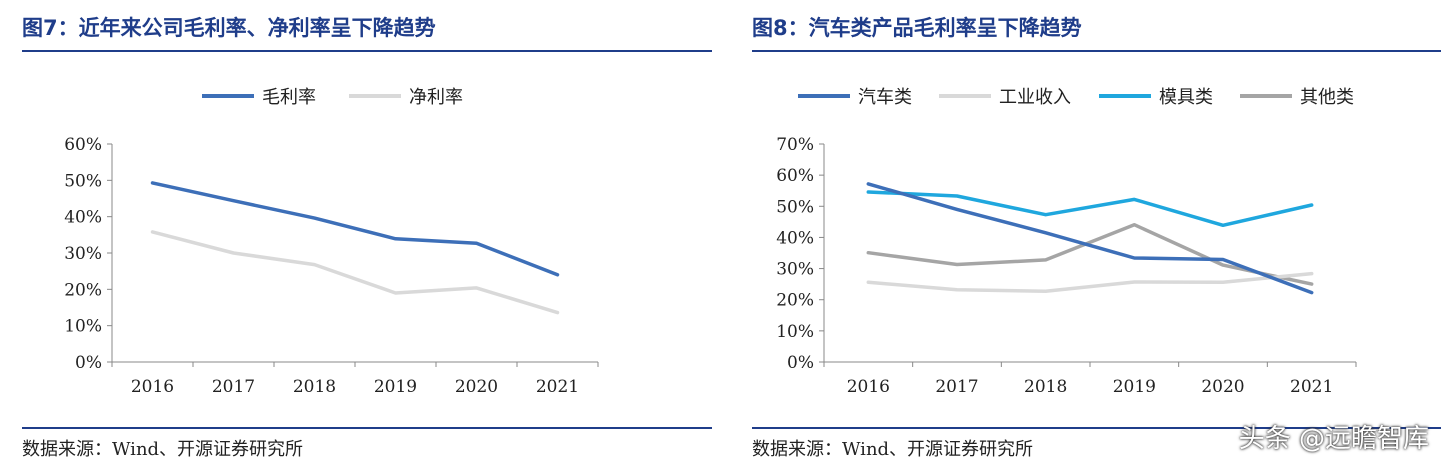 This screenshot has width=1441, height=469. I want to click on legend-label: 毛利率, so click(289, 97).